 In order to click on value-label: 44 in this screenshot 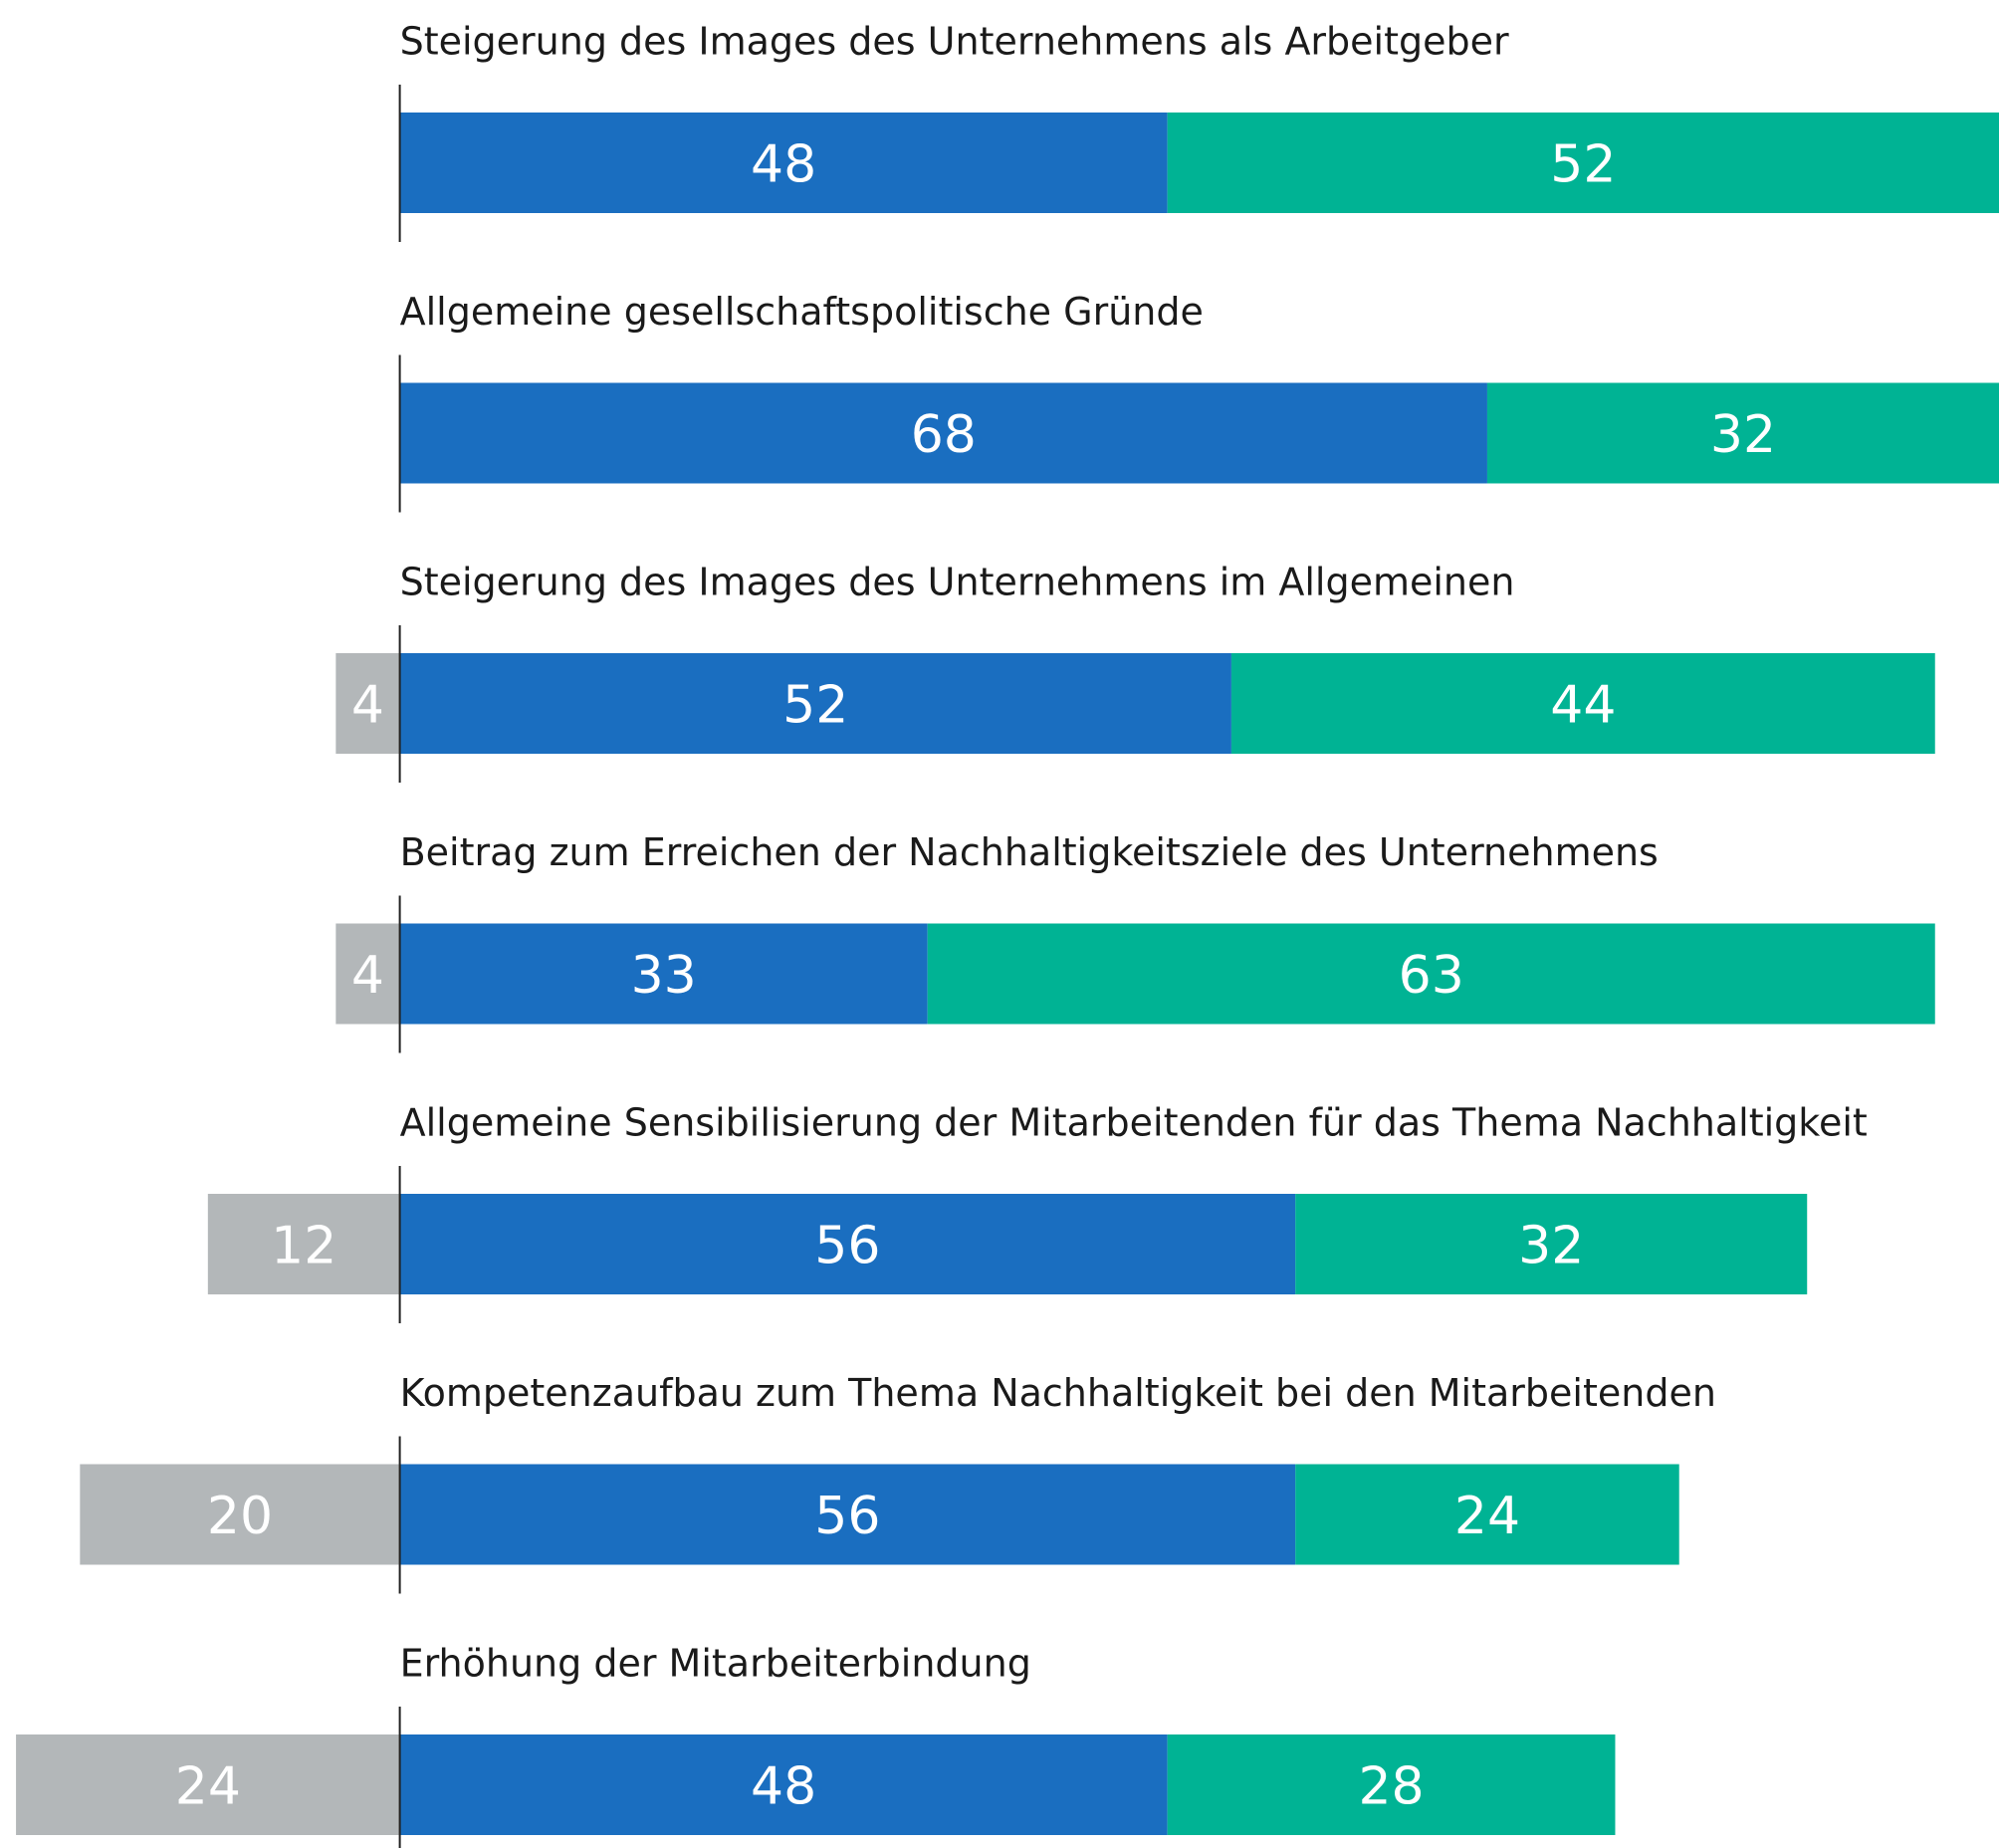, I will do `click(1583, 706)`.